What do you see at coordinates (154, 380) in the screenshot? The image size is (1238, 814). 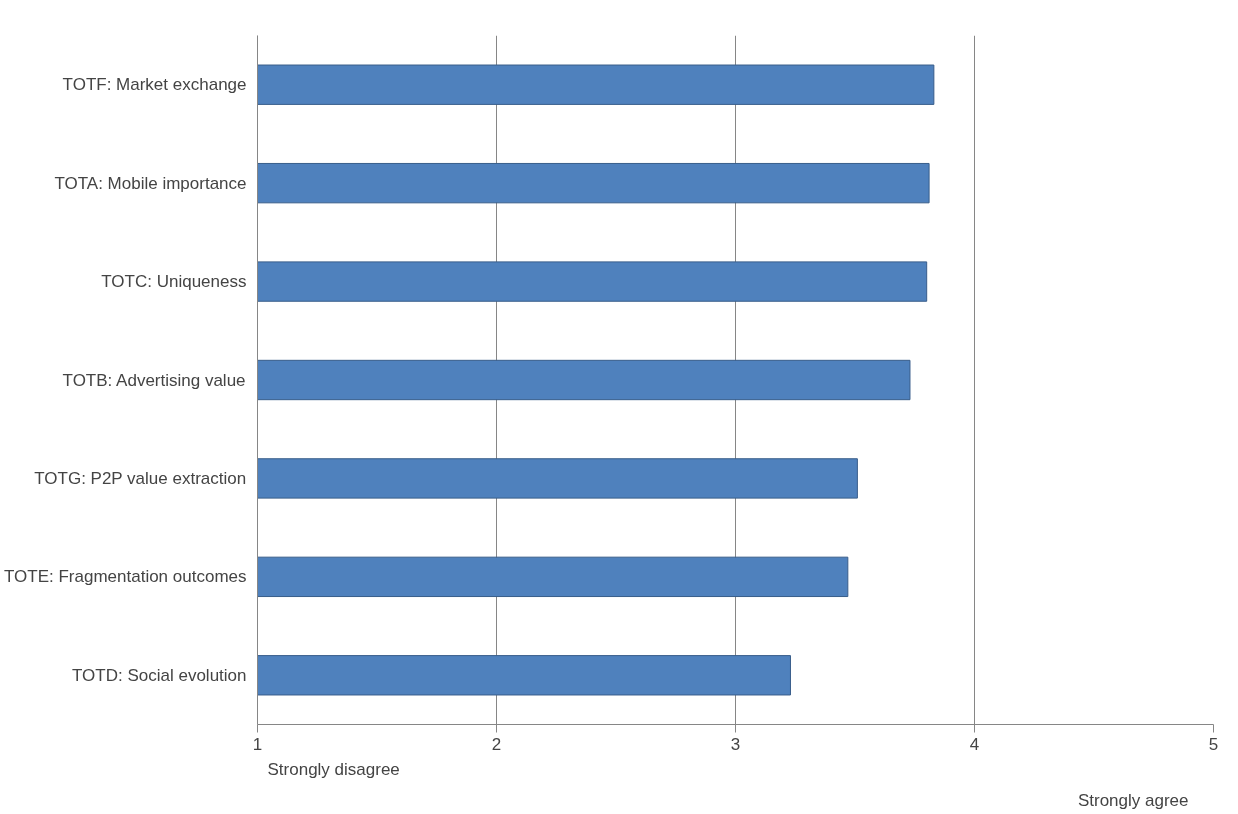 I see `y-tick-label: TOTB: Advertising value` at bounding box center [154, 380].